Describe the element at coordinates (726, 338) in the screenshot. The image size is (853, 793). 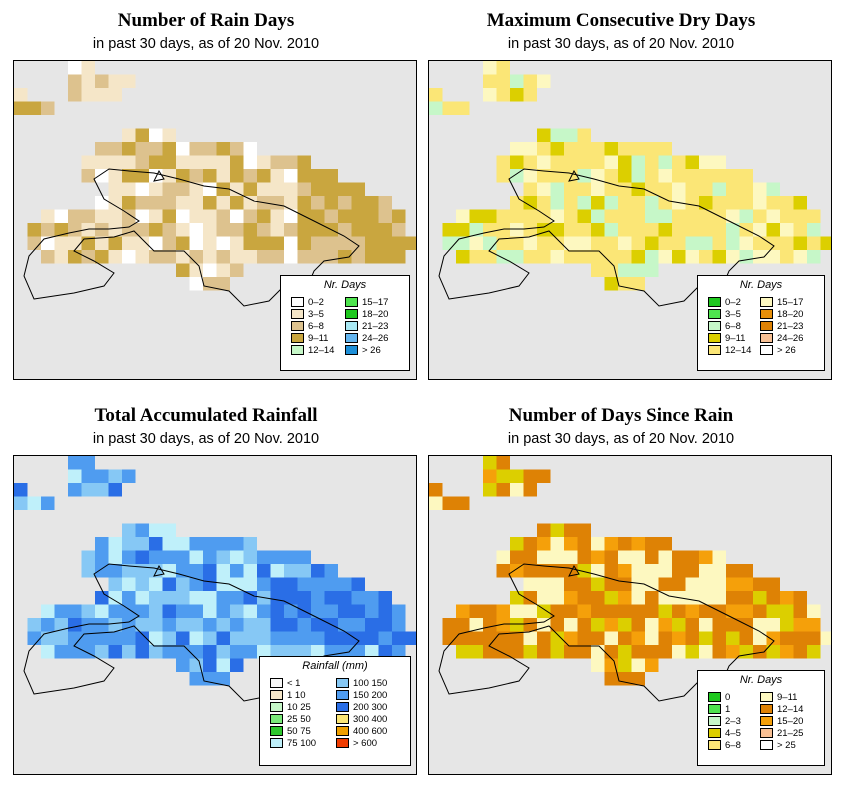
I see `legend-item: 9–11` at that location.